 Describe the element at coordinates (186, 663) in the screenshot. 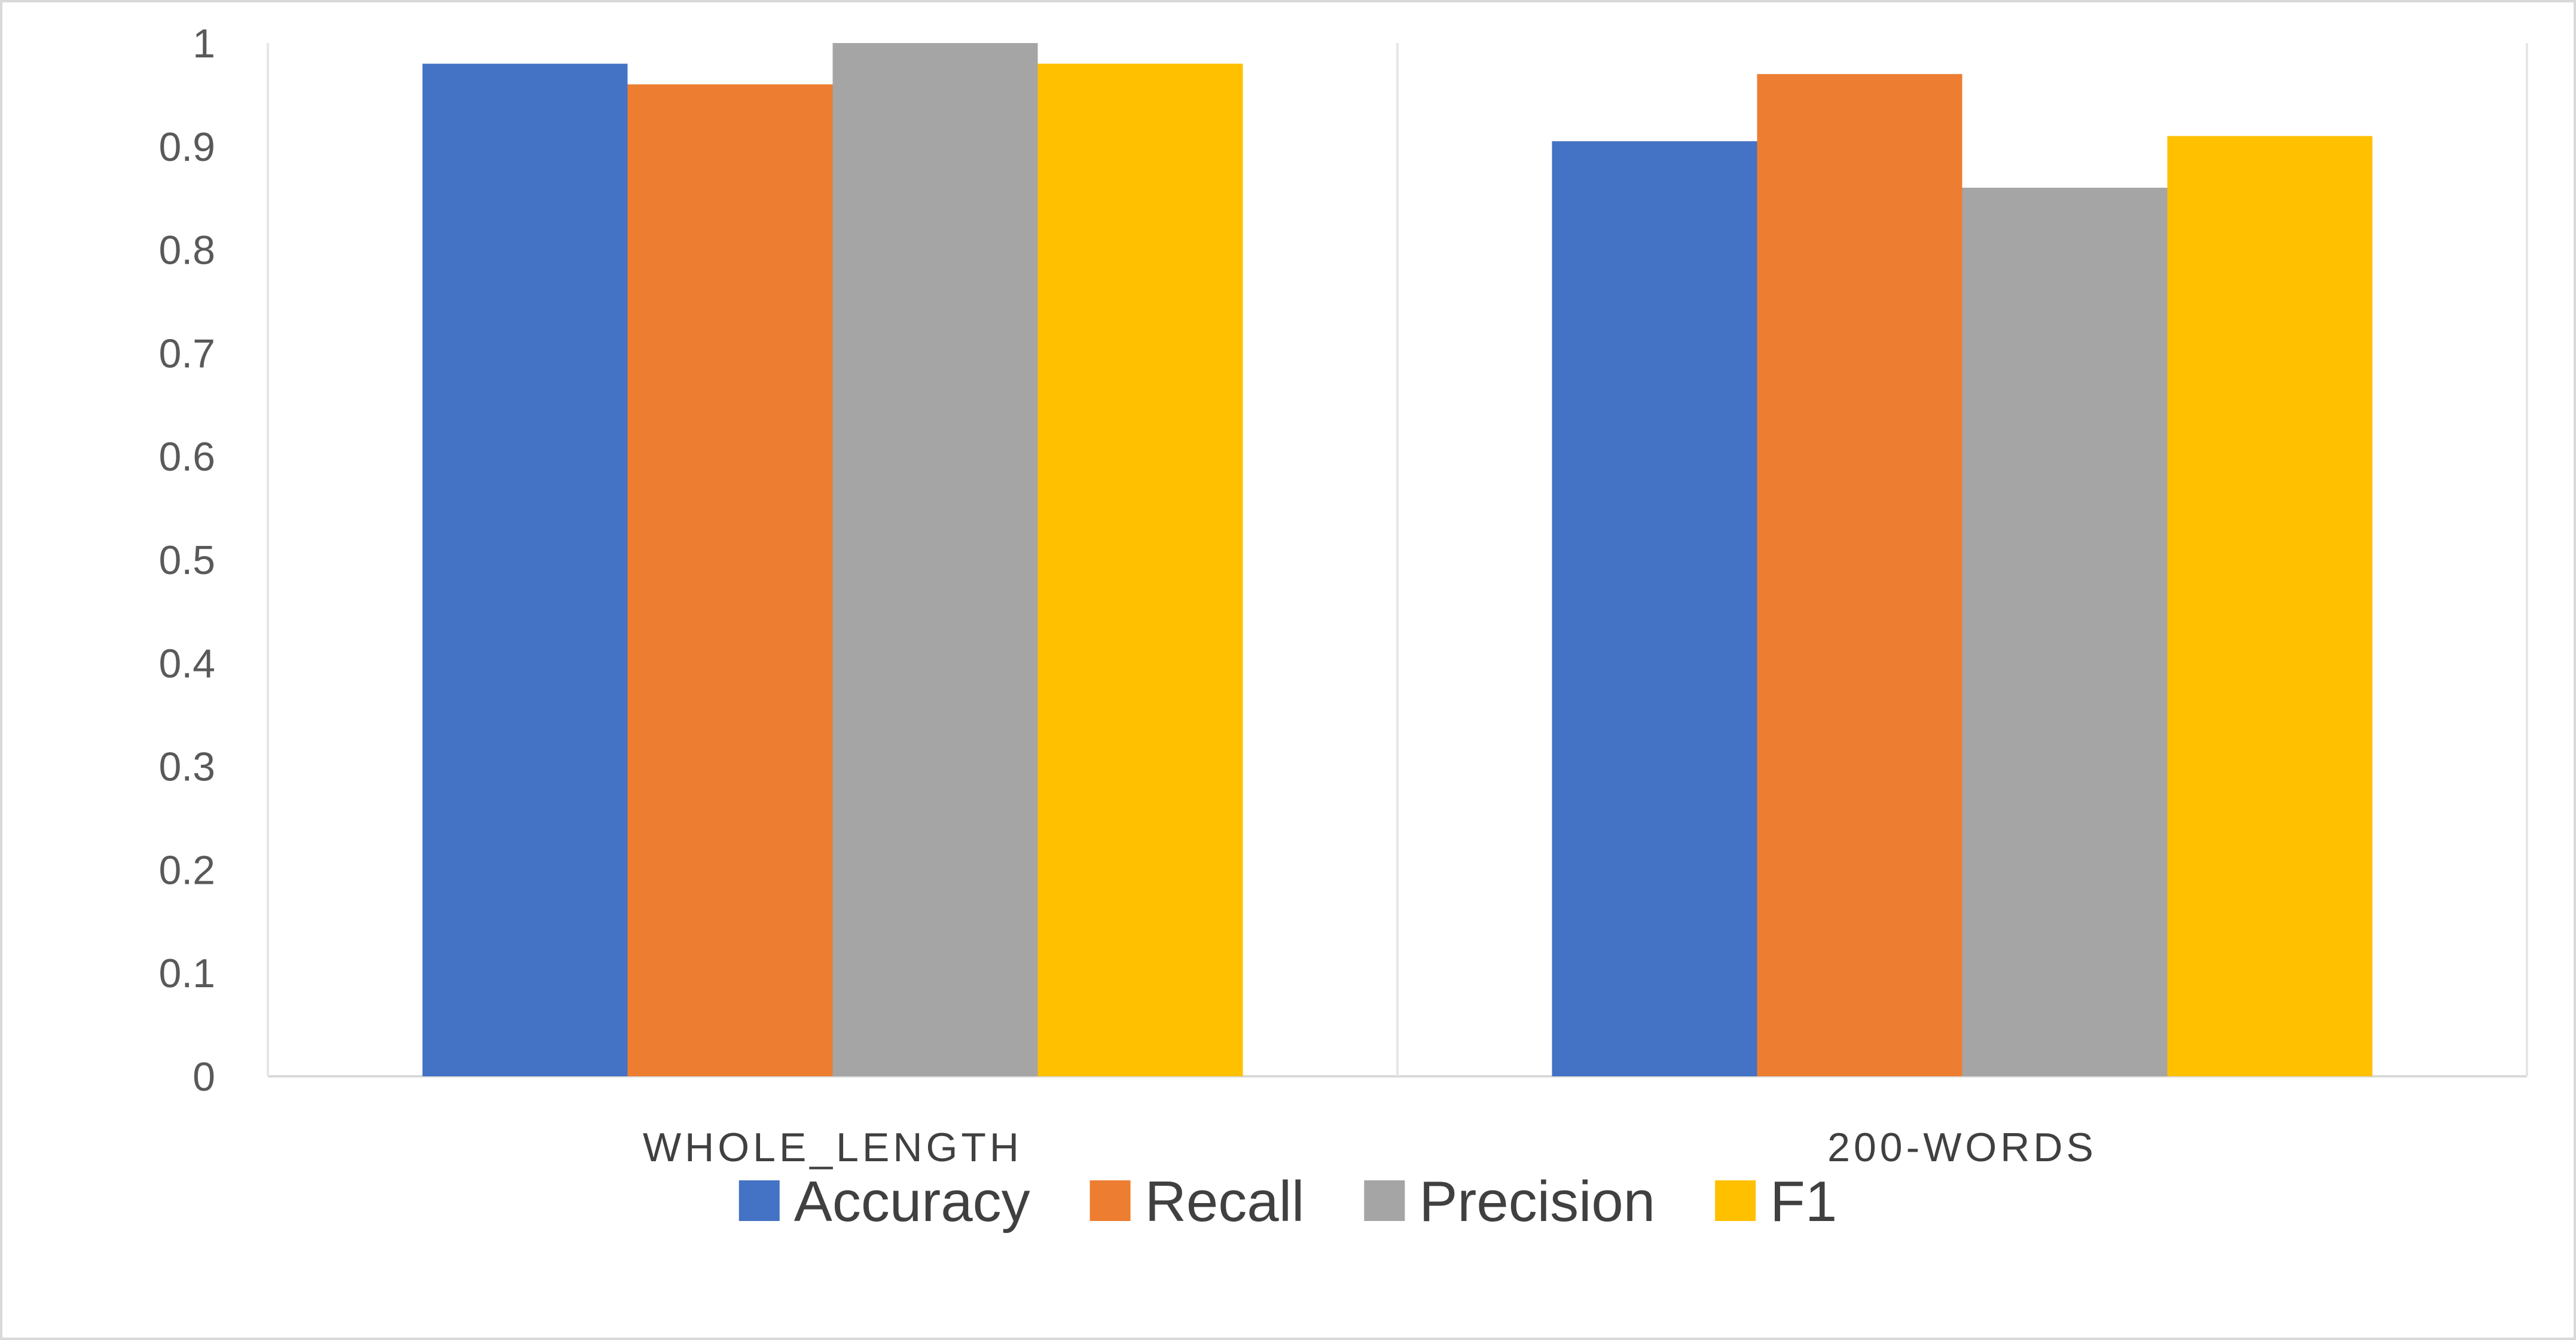

I see `y-tick-label: 0.4` at that location.